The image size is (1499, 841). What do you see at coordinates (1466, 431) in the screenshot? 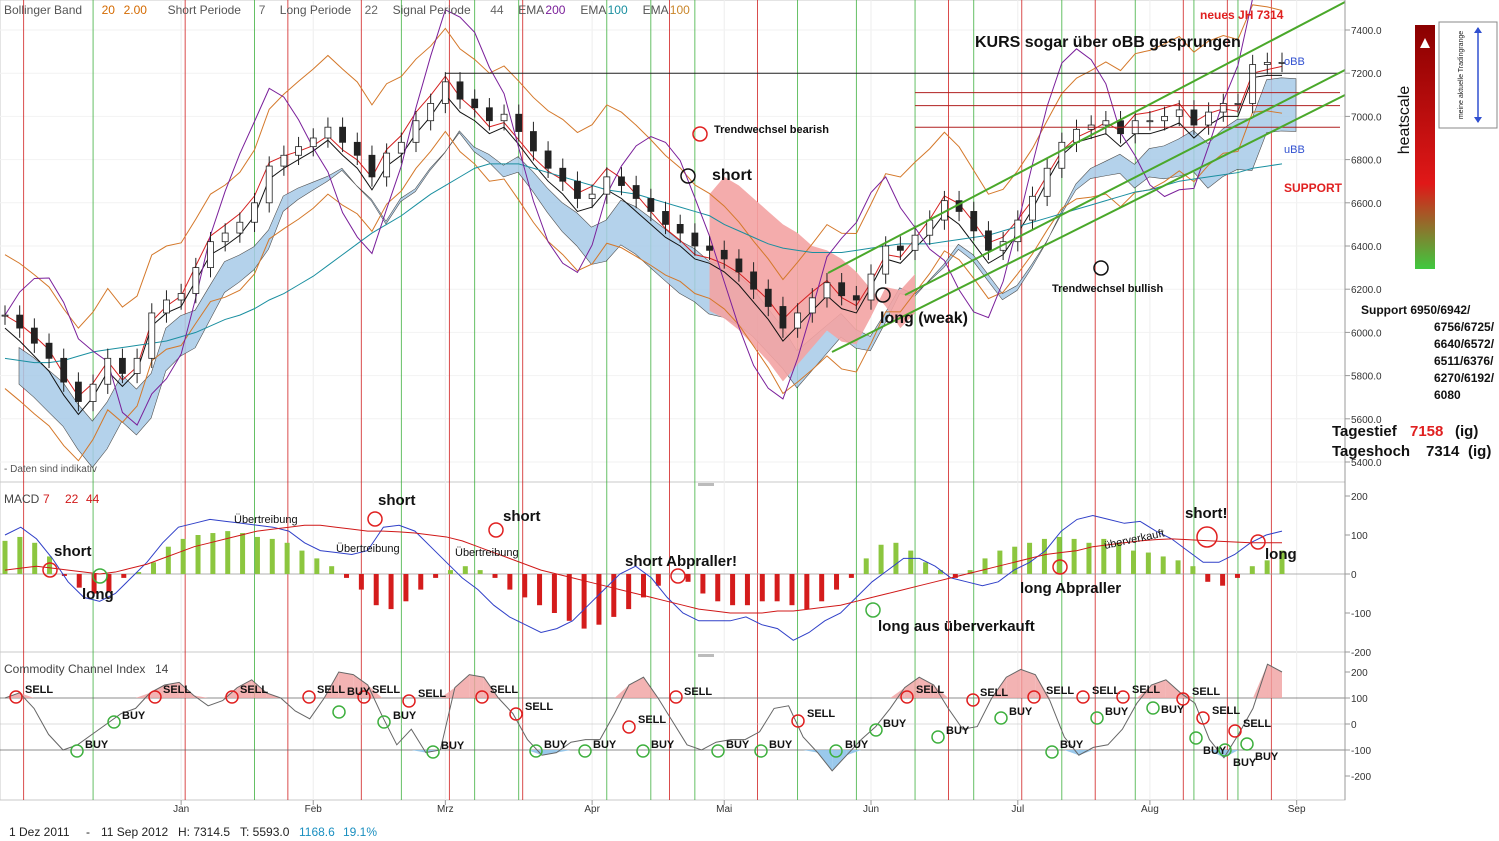
I see `day-low-unit: (ig)` at bounding box center [1466, 431].